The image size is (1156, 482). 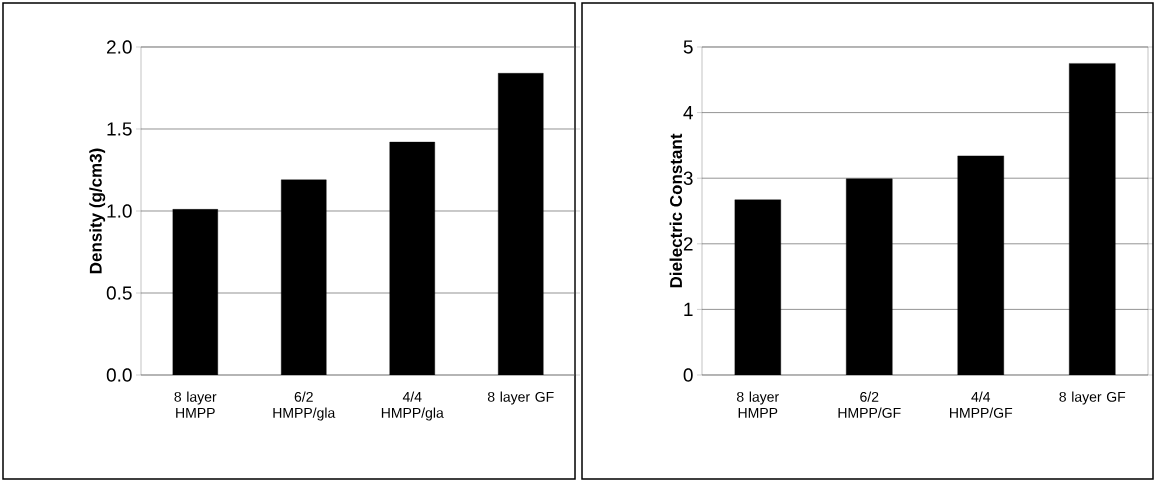 What do you see at coordinates (412, 406) in the screenshot?
I see `x-tick-label: 4/4 HMPP/gla` at bounding box center [412, 406].